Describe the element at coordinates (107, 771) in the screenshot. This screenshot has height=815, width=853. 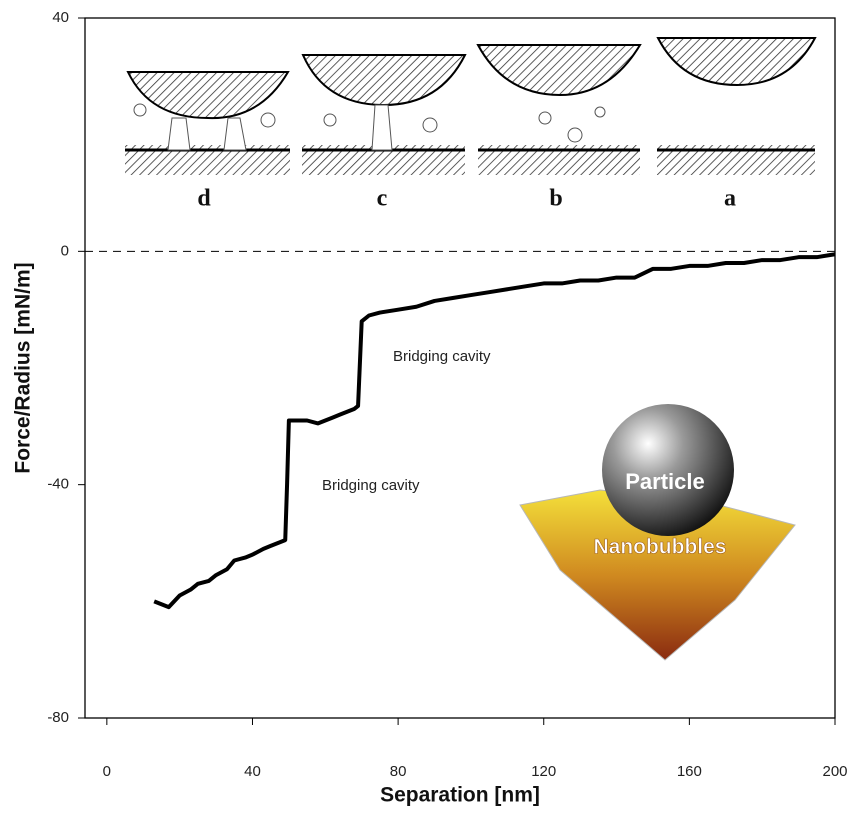
I see `x-tick-label: 0` at that location.